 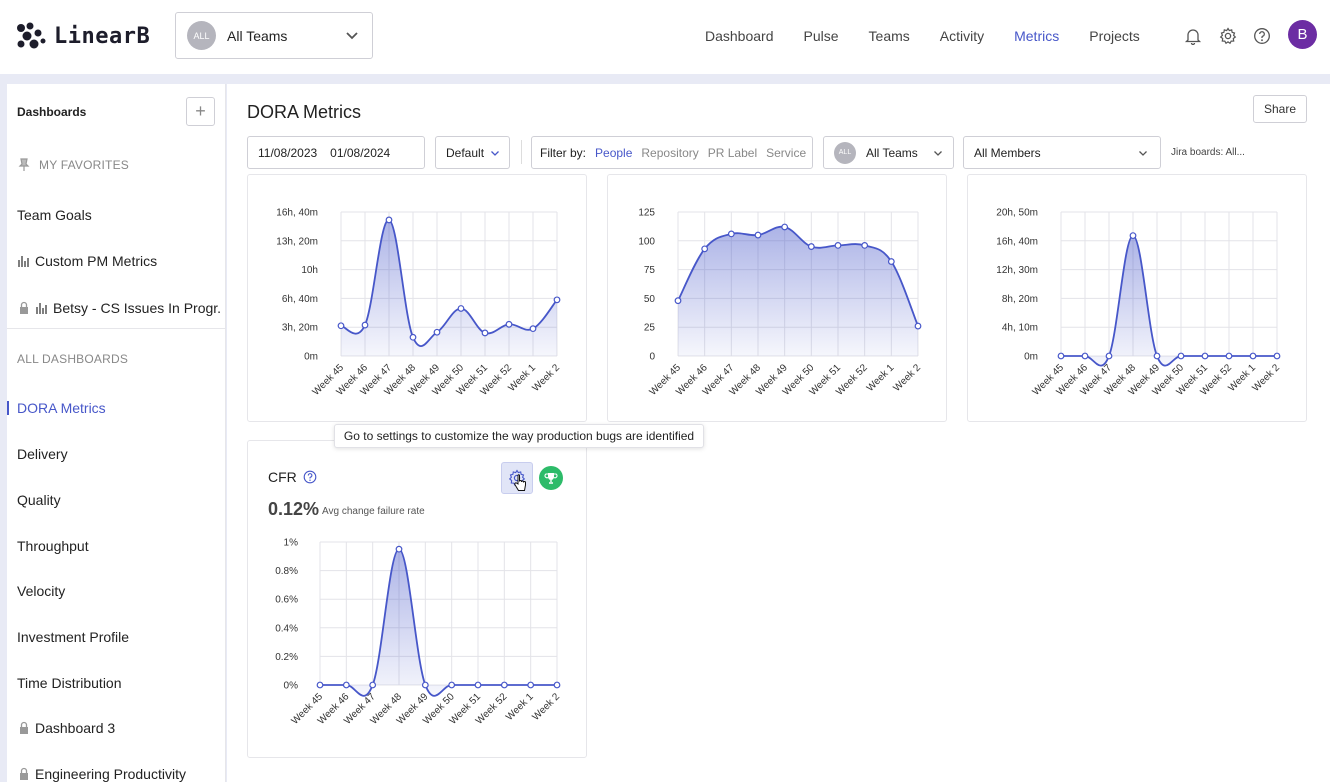 I want to click on cfr-value: 0.12%, so click(x=294, y=509).